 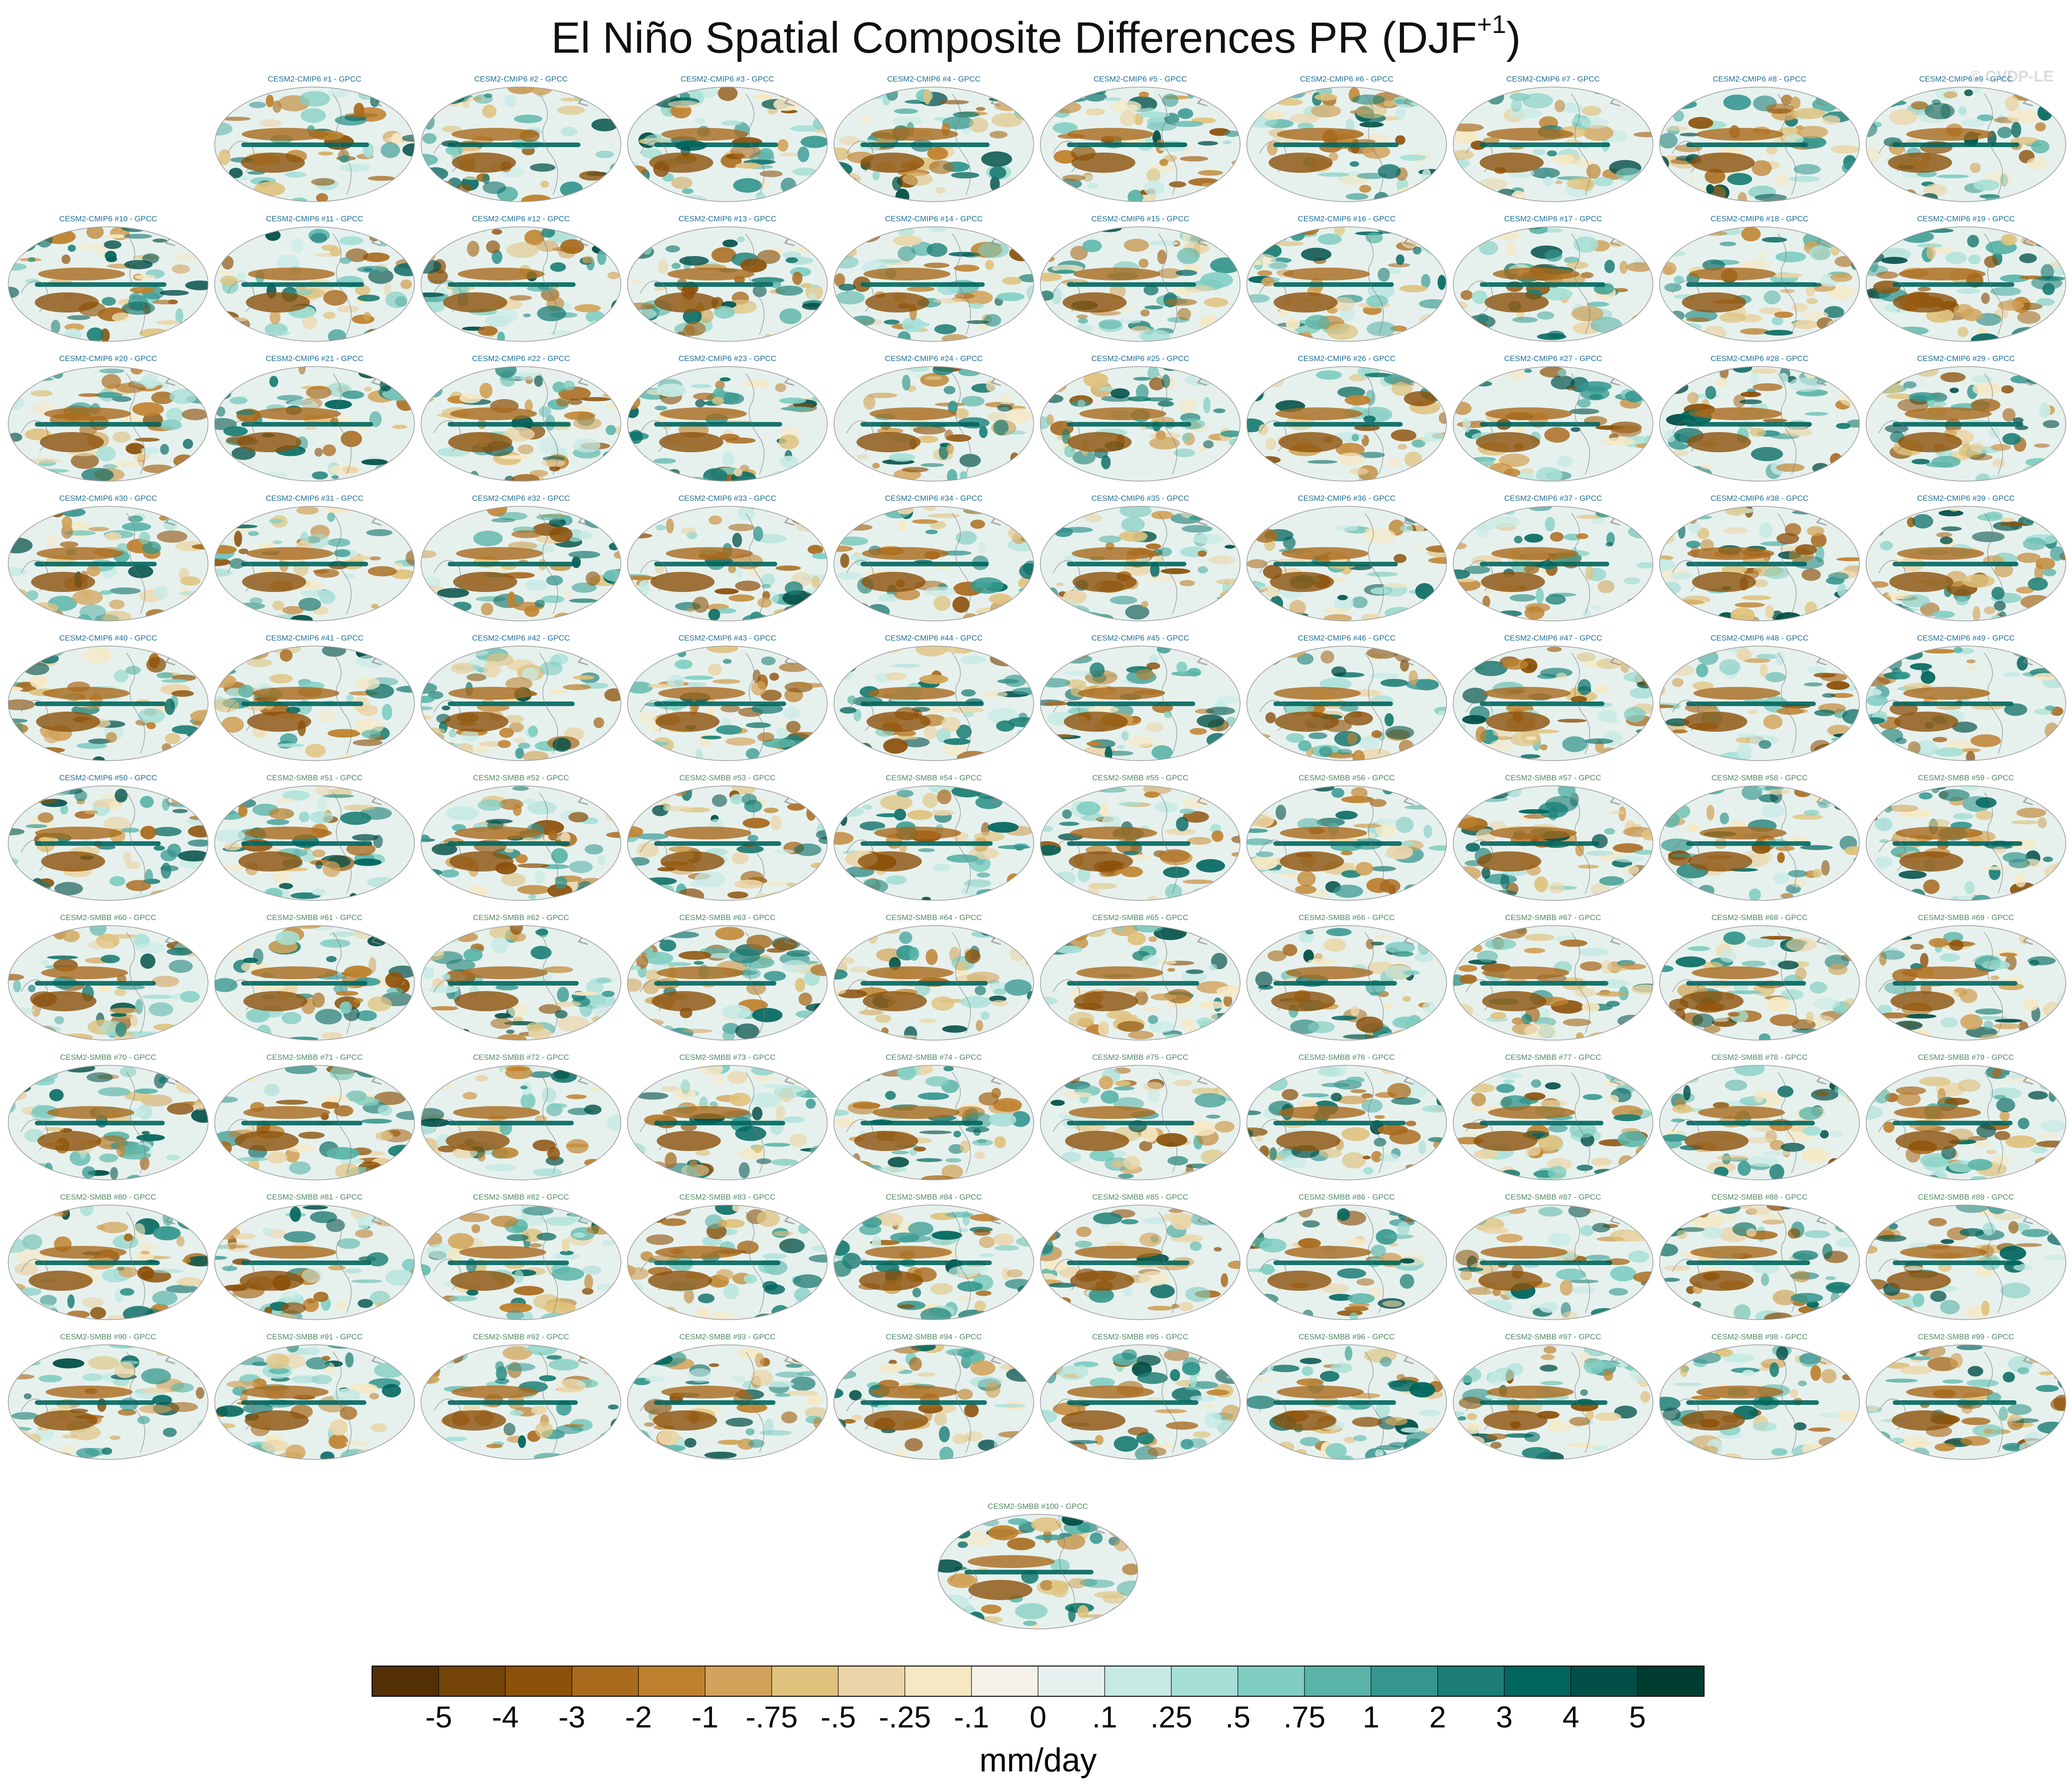 What do you see at coordinates (1966, 138) in the screenshot?
I see `map-panel: CESM2-CMIP6 #9 - GPCC` at bounding box center [1966, 138].